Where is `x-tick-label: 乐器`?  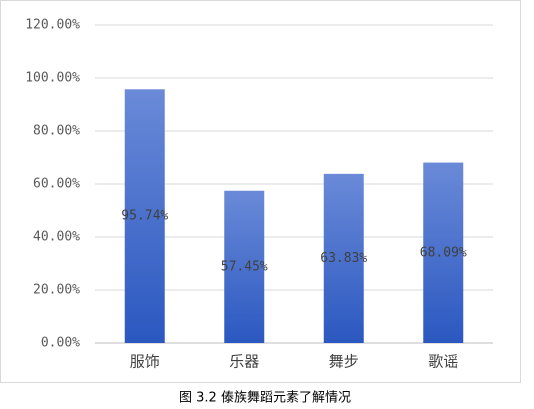 x-tick-label: 乐器 is located at coordinates (244, 362).